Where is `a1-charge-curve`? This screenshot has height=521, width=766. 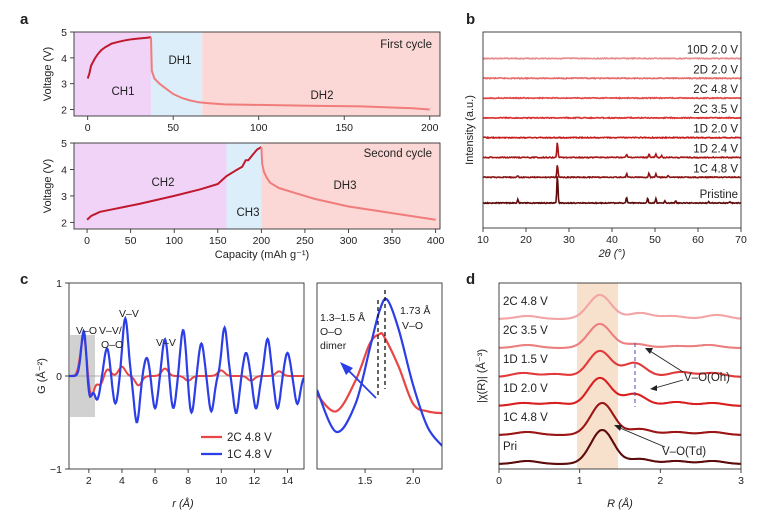 a1-charge-curve is located at coordinates (119, 57).